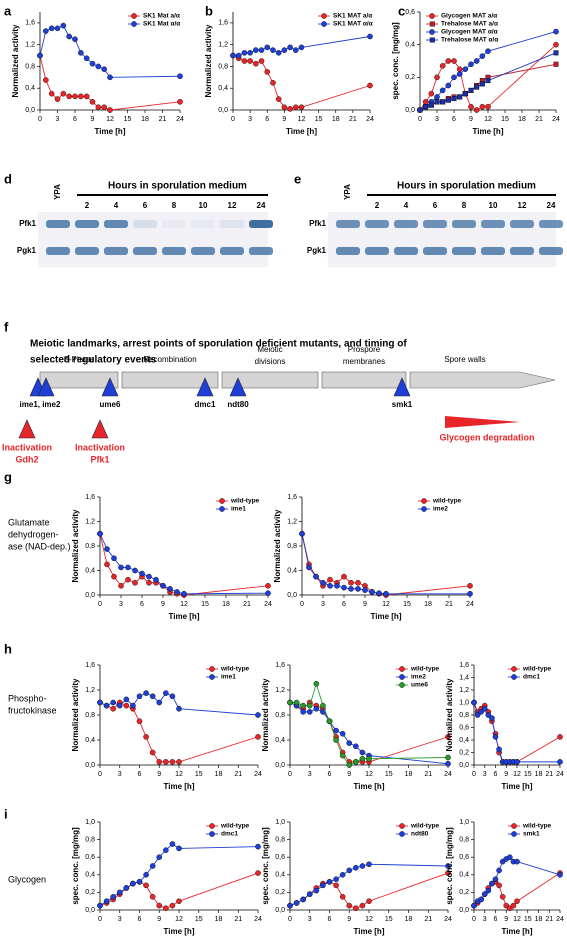 Image resolution: width=567 pixels, height=944 pixels. I want to click on legend-label: wild-type, so click(235, 826).